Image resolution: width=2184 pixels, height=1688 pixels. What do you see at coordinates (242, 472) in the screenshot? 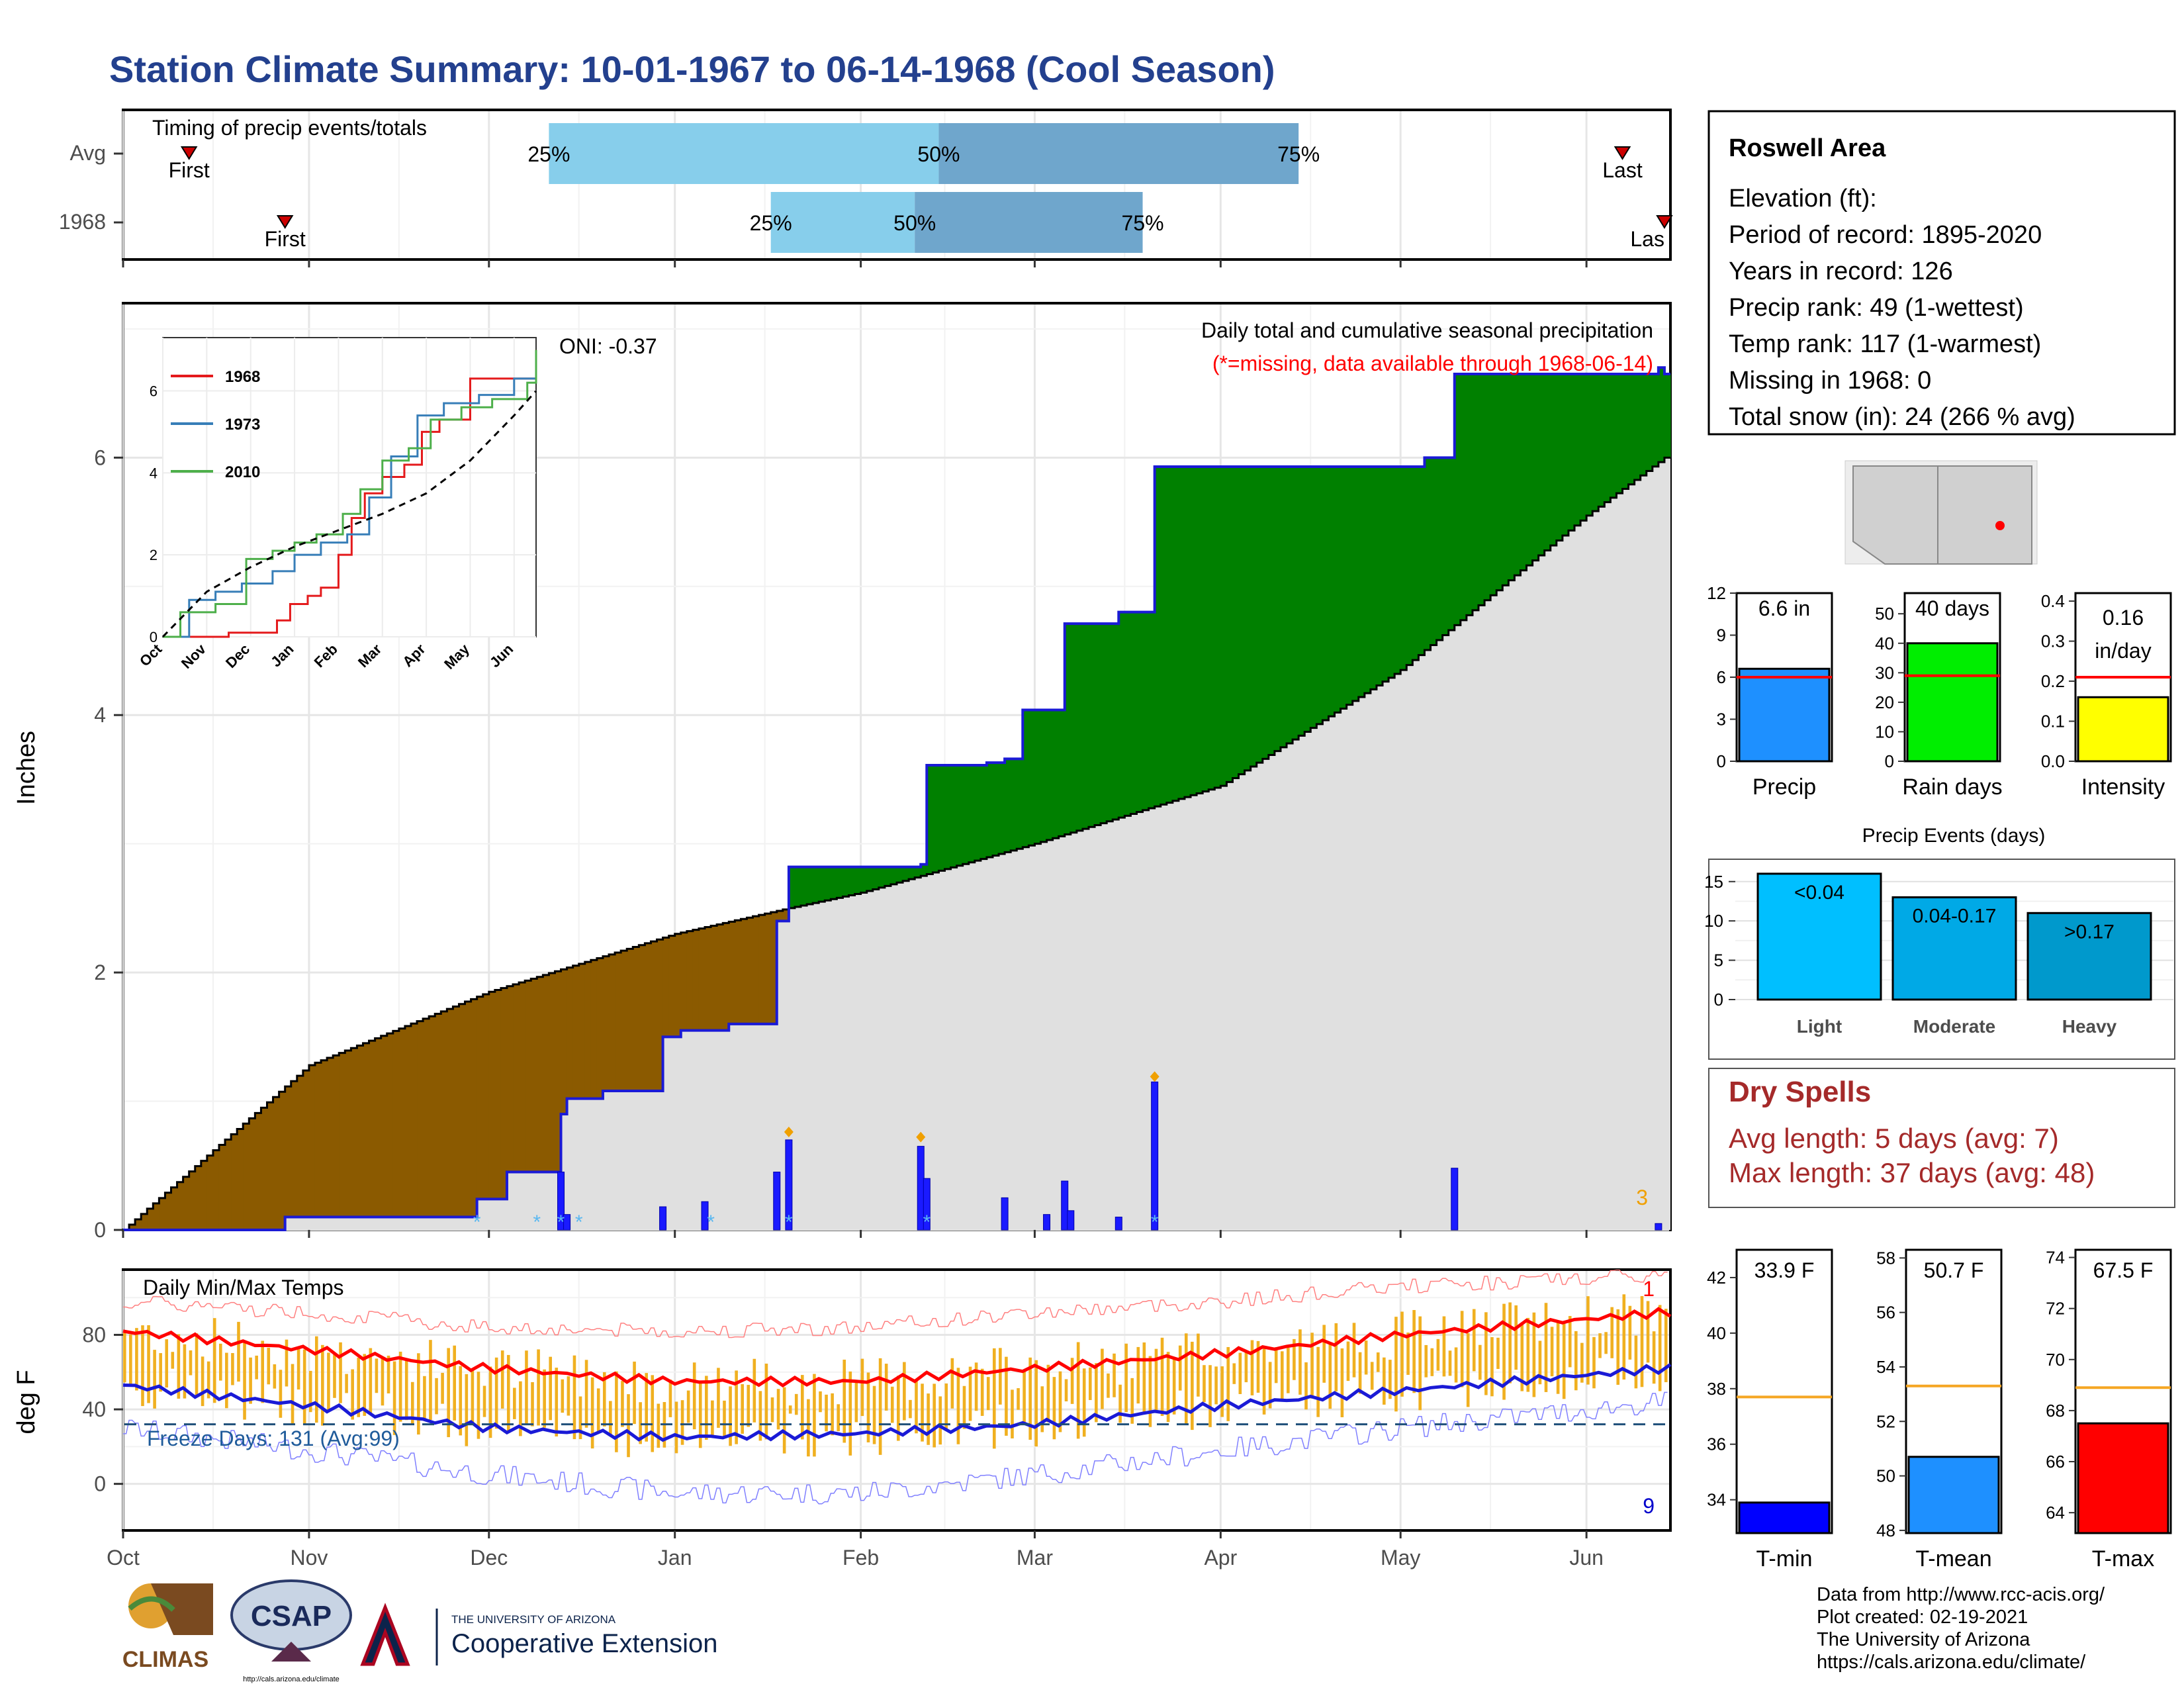
I see `legend-label: 2010` at bounding box center [242, 472].